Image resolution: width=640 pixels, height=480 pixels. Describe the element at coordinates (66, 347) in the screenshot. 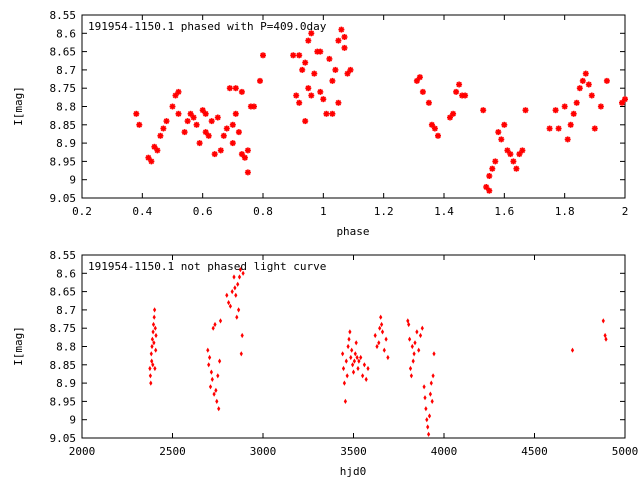

I see `y-tick-label: 8.8` at that location.